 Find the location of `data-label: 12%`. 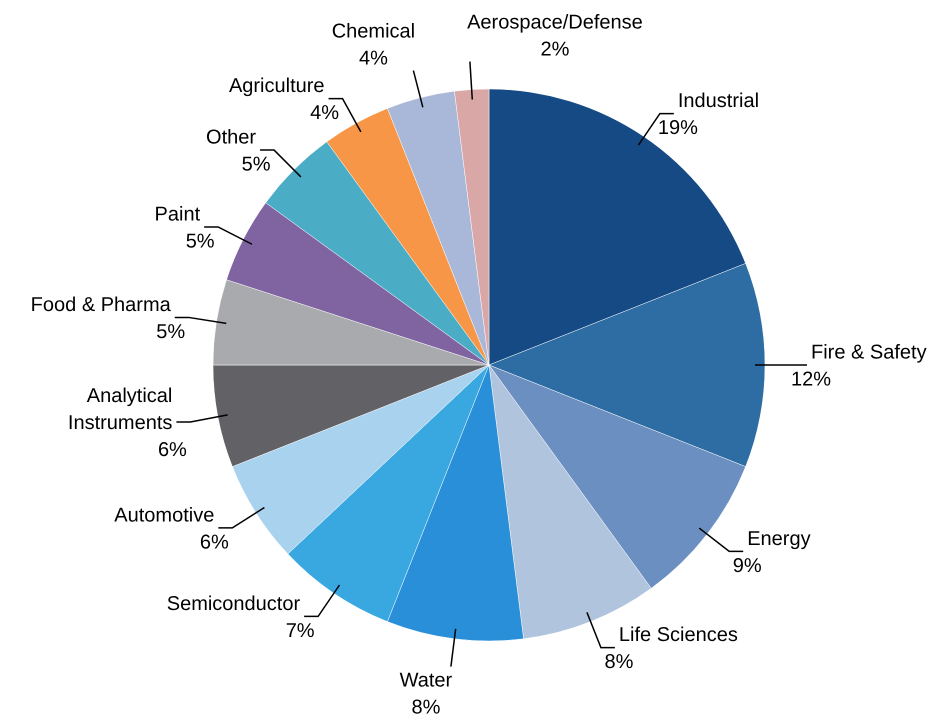

data-label: 12% is located at coordinates (811, 379).